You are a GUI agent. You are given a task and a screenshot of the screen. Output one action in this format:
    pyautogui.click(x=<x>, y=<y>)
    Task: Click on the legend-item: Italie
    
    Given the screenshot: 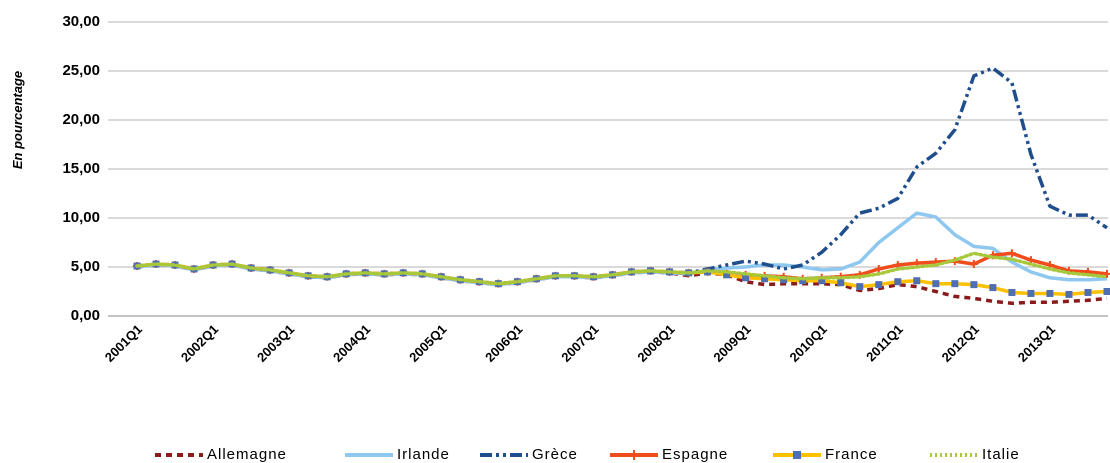 What is the action you would take?
    pyautogui.click(x=975, y=454)
    